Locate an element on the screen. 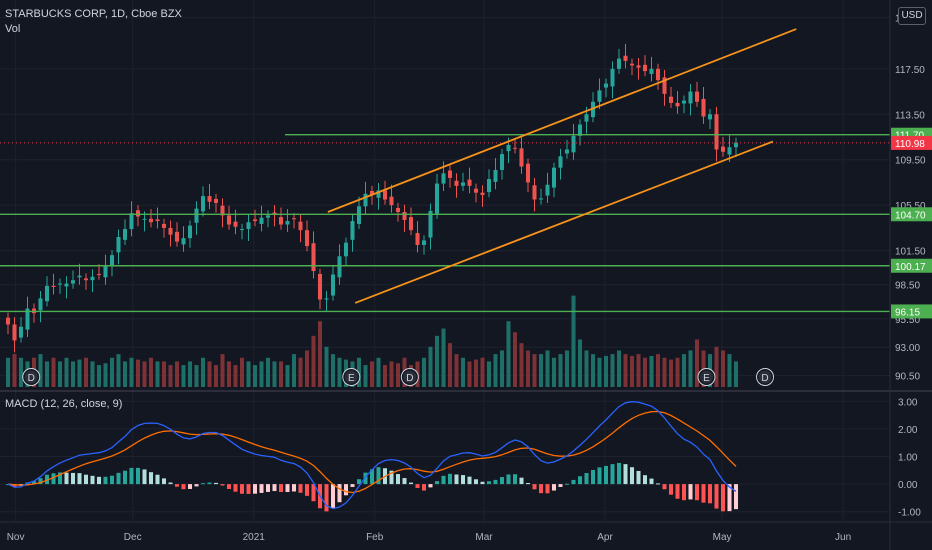 The image size is (932, 550). macd-tick-label: -1.00 is located at coordinates (909, 513).